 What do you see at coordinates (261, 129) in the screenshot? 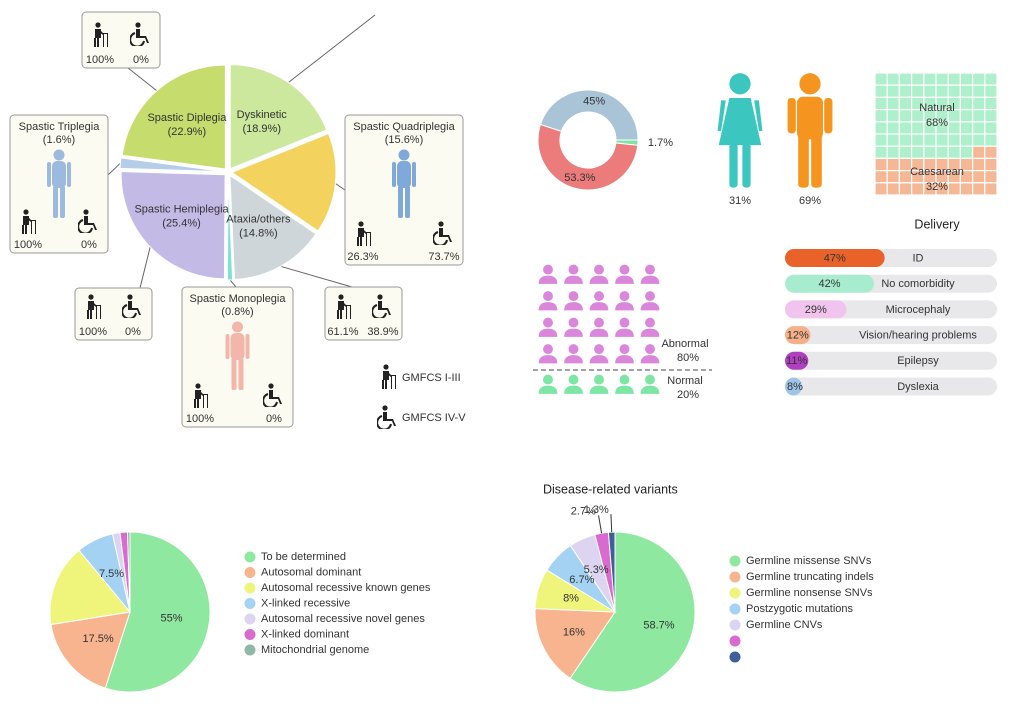
I see `slice-value: (18.9%)` at bounding box center [261, 129].